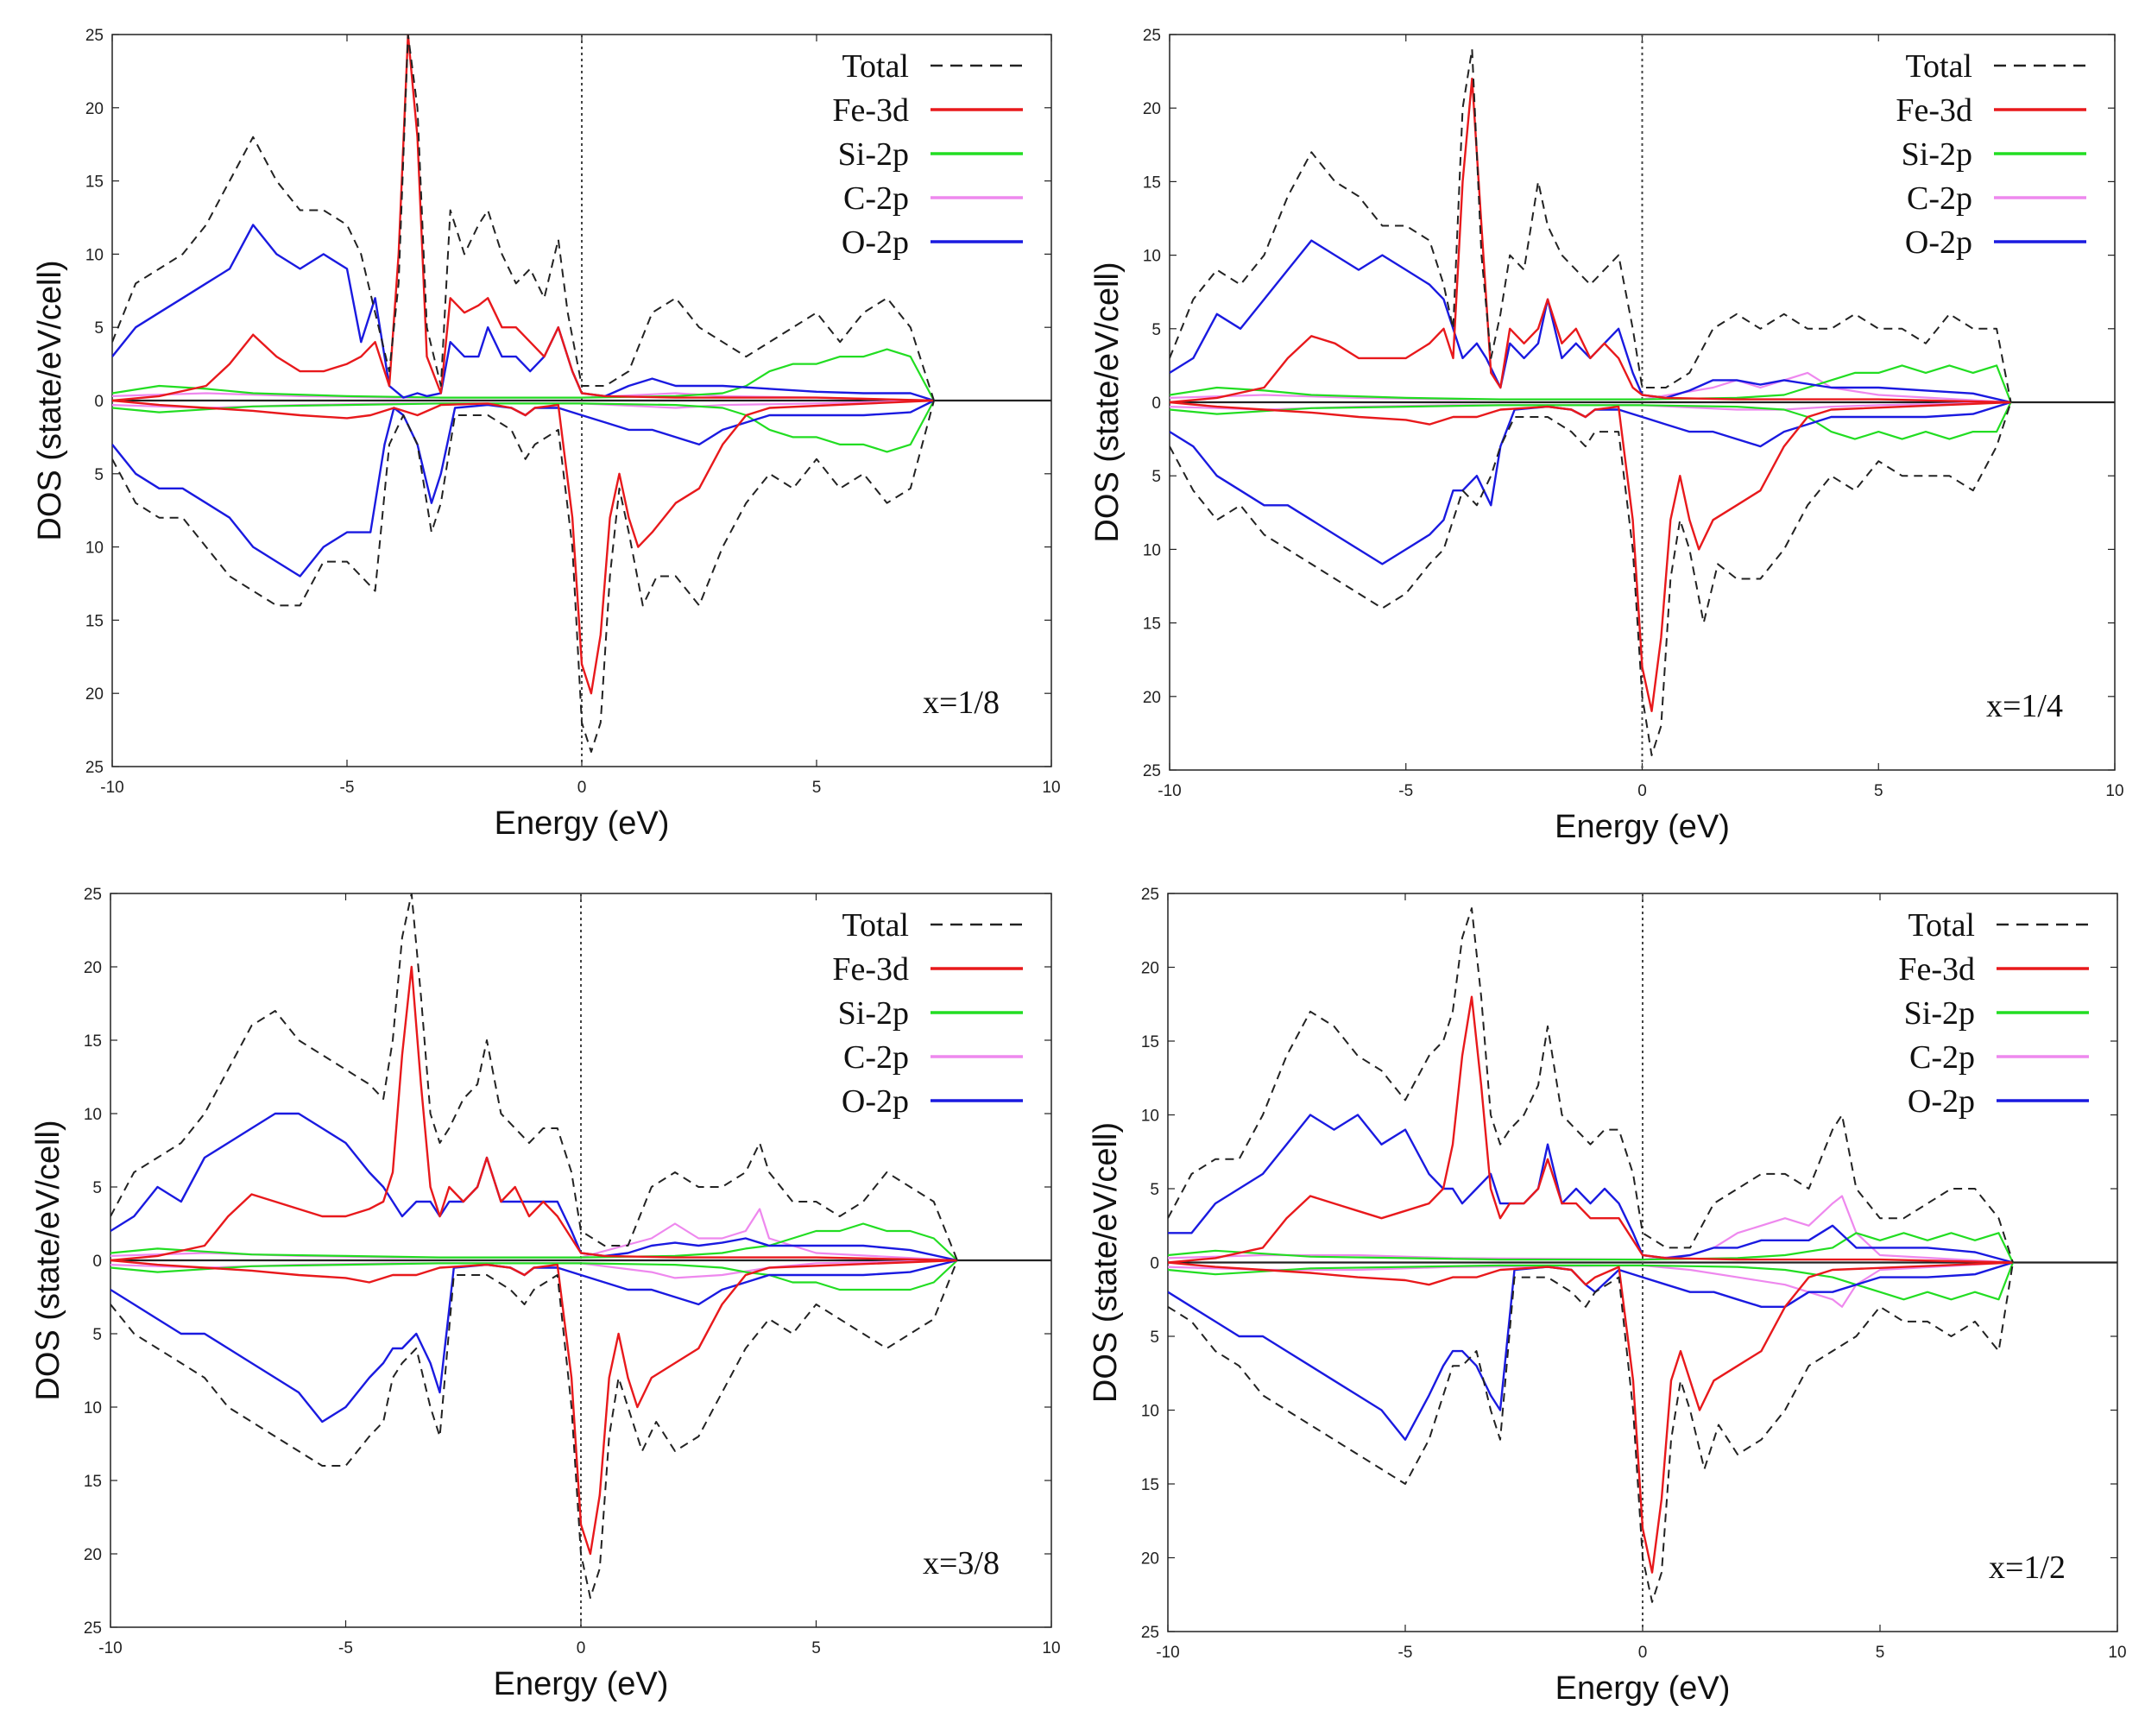  What do you see at coordinates (1591, 1229) in the screenshot?
I see `series-c-2p-up` at bounding box center [1591, 1229].